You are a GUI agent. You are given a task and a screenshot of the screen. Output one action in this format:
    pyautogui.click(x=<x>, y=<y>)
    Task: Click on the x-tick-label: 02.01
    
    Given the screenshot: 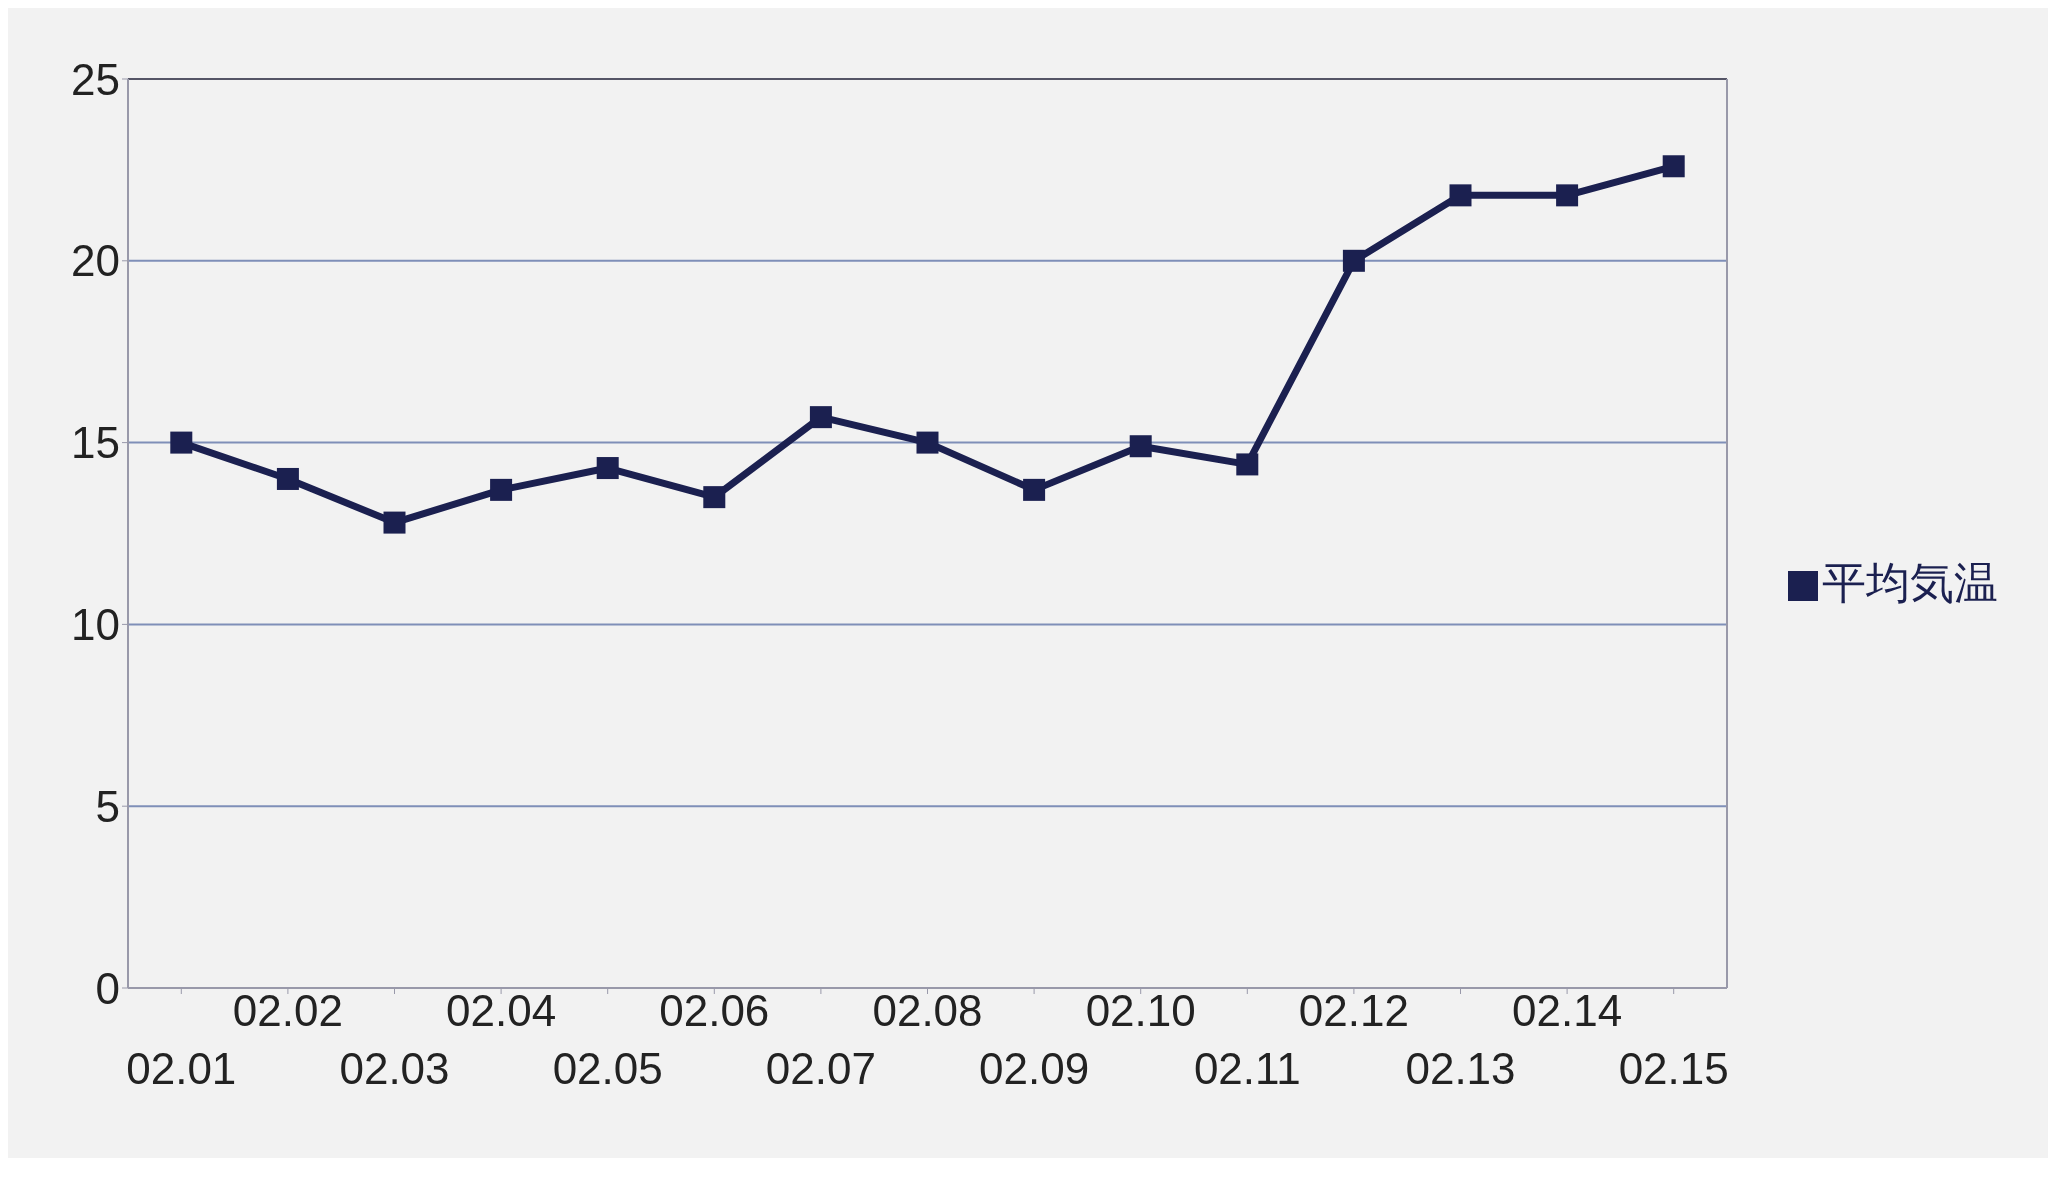 What is the action you would take?
    pyautogui.click(x=181, y=1068)
    